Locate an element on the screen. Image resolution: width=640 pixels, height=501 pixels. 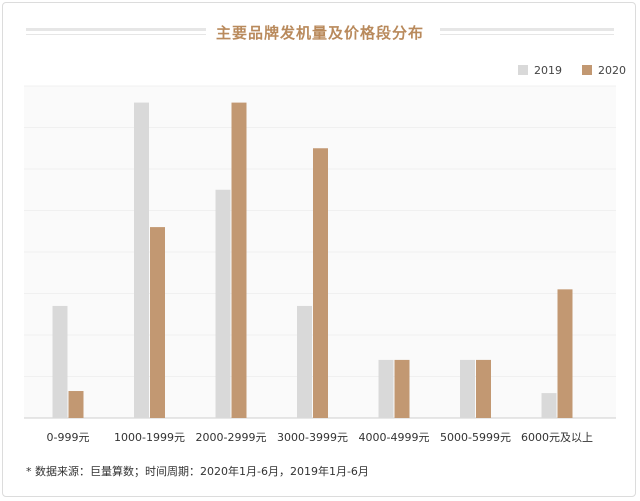
legend-item-2020: 2020 is located at coordinates (604, 70).